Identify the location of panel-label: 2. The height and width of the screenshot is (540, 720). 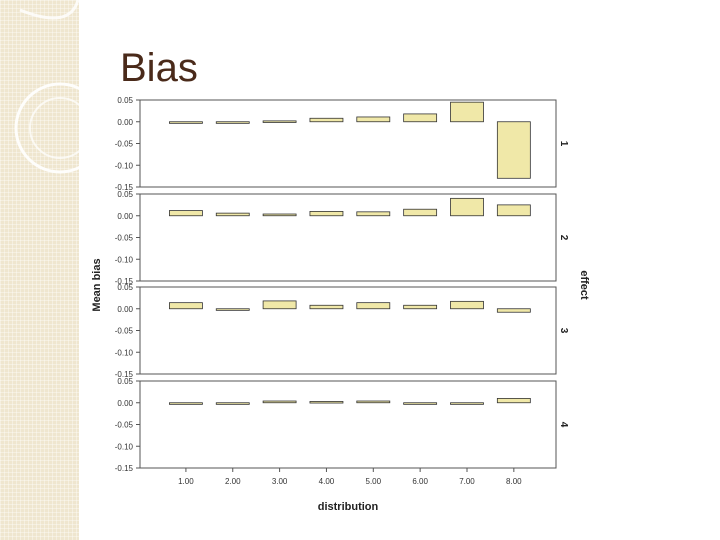
(563, 238).